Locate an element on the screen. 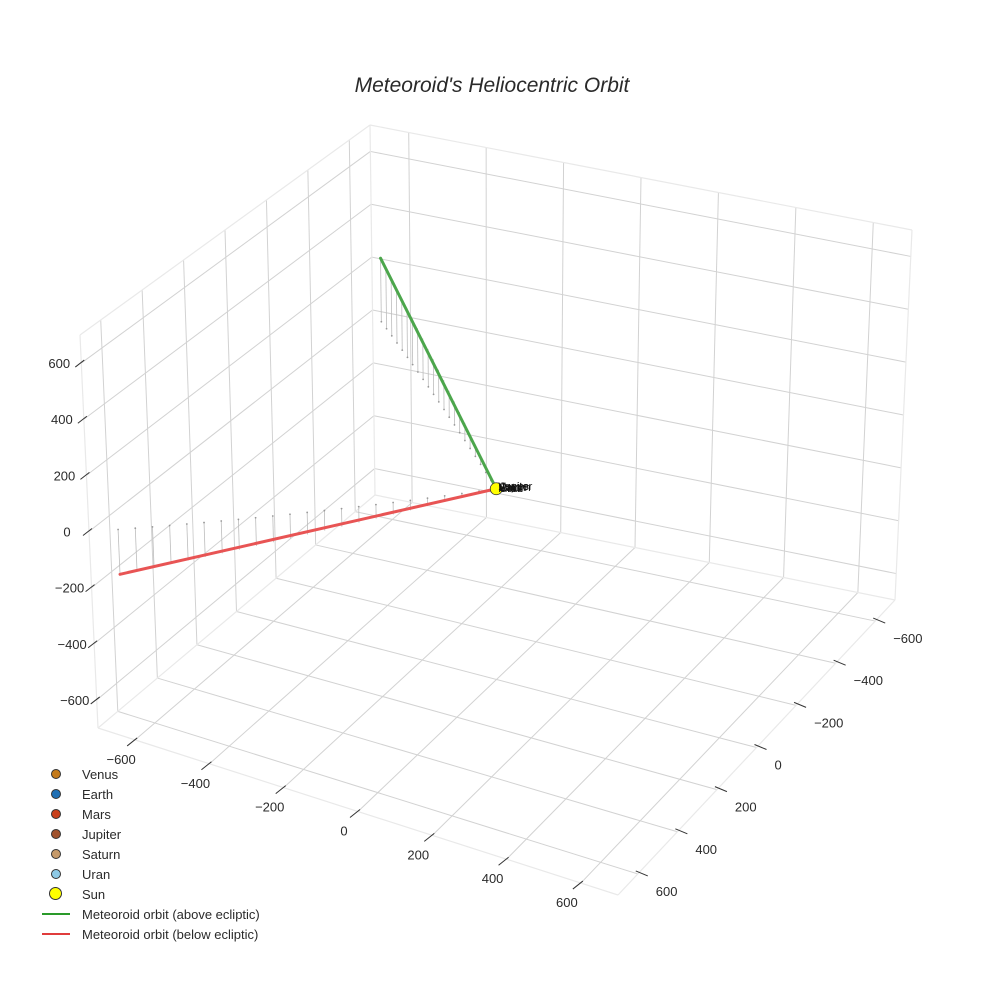  legend-item-meteoroid-orbit-above-ecliptic: Meteoroid orbit (above ecliptic) is located at coordinates (148, 914).